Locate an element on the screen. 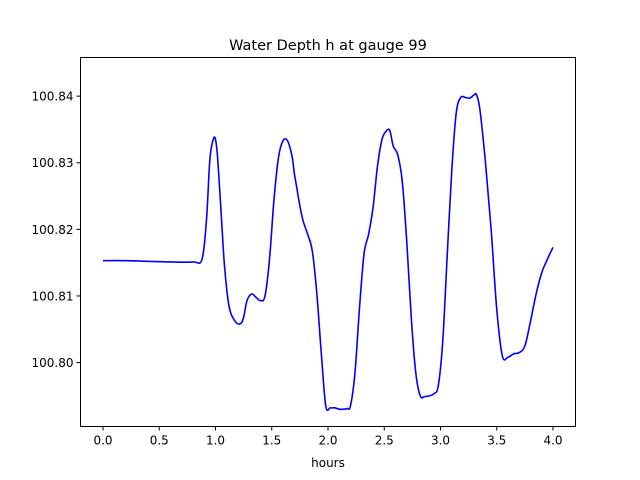 This screenshot has width=640, height=480. y-tick-label: 100.82 is located at coordinates (53, 230).